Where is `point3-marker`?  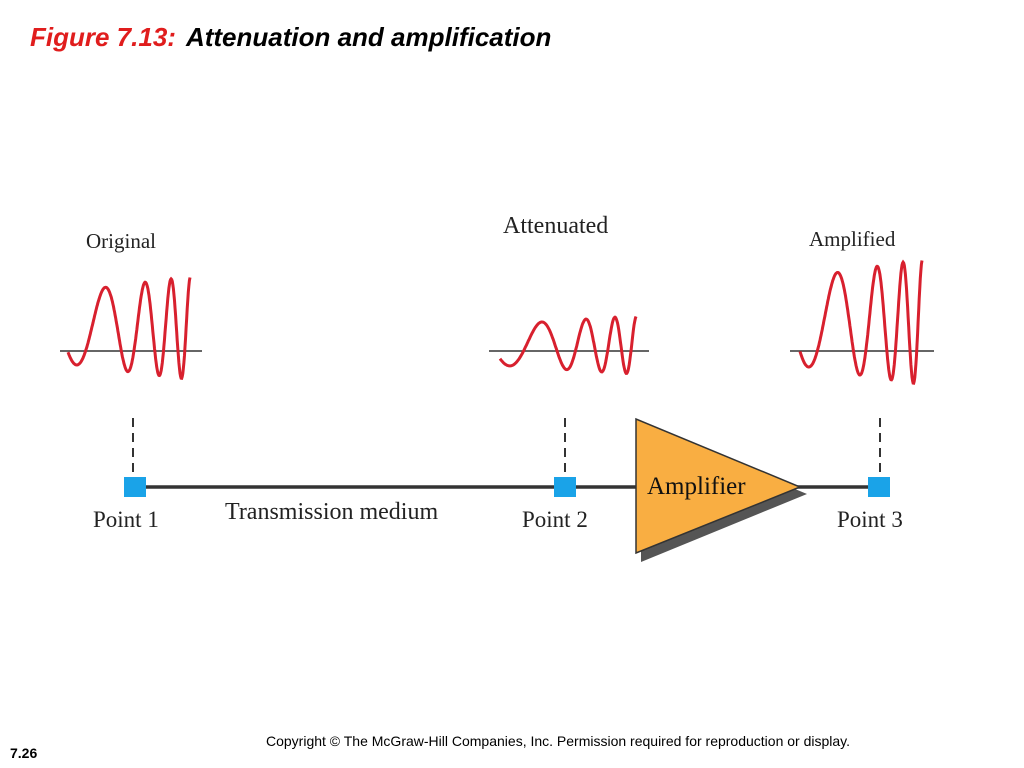 point3-marker is located at coordinates (879, 487).